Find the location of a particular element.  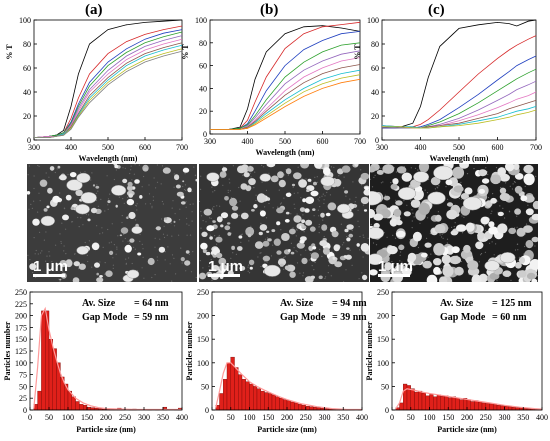

gap-mode-value: = 60 nm is located at coordinates (509, 317).